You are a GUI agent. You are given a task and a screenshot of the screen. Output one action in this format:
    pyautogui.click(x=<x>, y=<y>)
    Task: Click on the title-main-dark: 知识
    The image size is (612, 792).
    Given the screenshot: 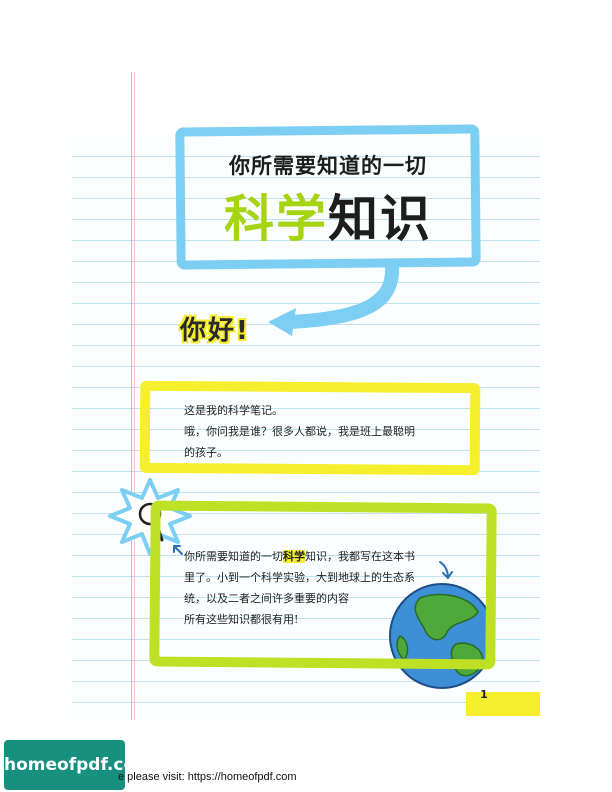 What is the action you would take?
    pyautogui.click(x=380, y=219)
    